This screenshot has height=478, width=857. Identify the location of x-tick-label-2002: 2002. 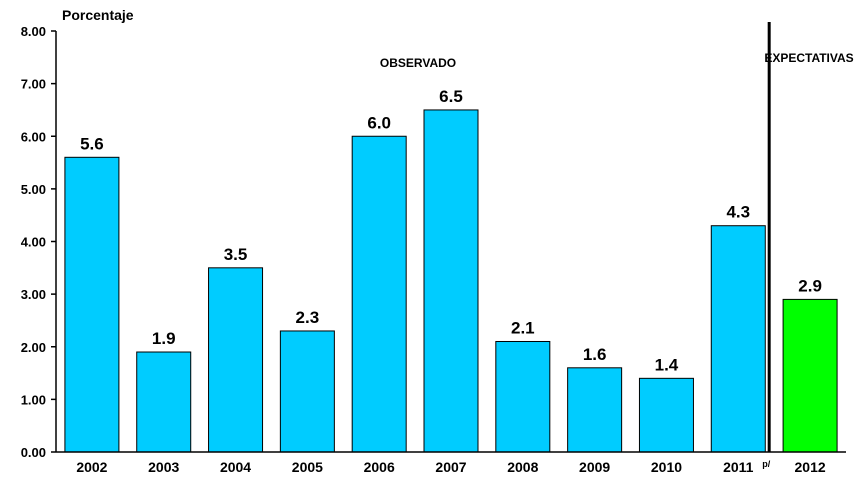
(91, 467).